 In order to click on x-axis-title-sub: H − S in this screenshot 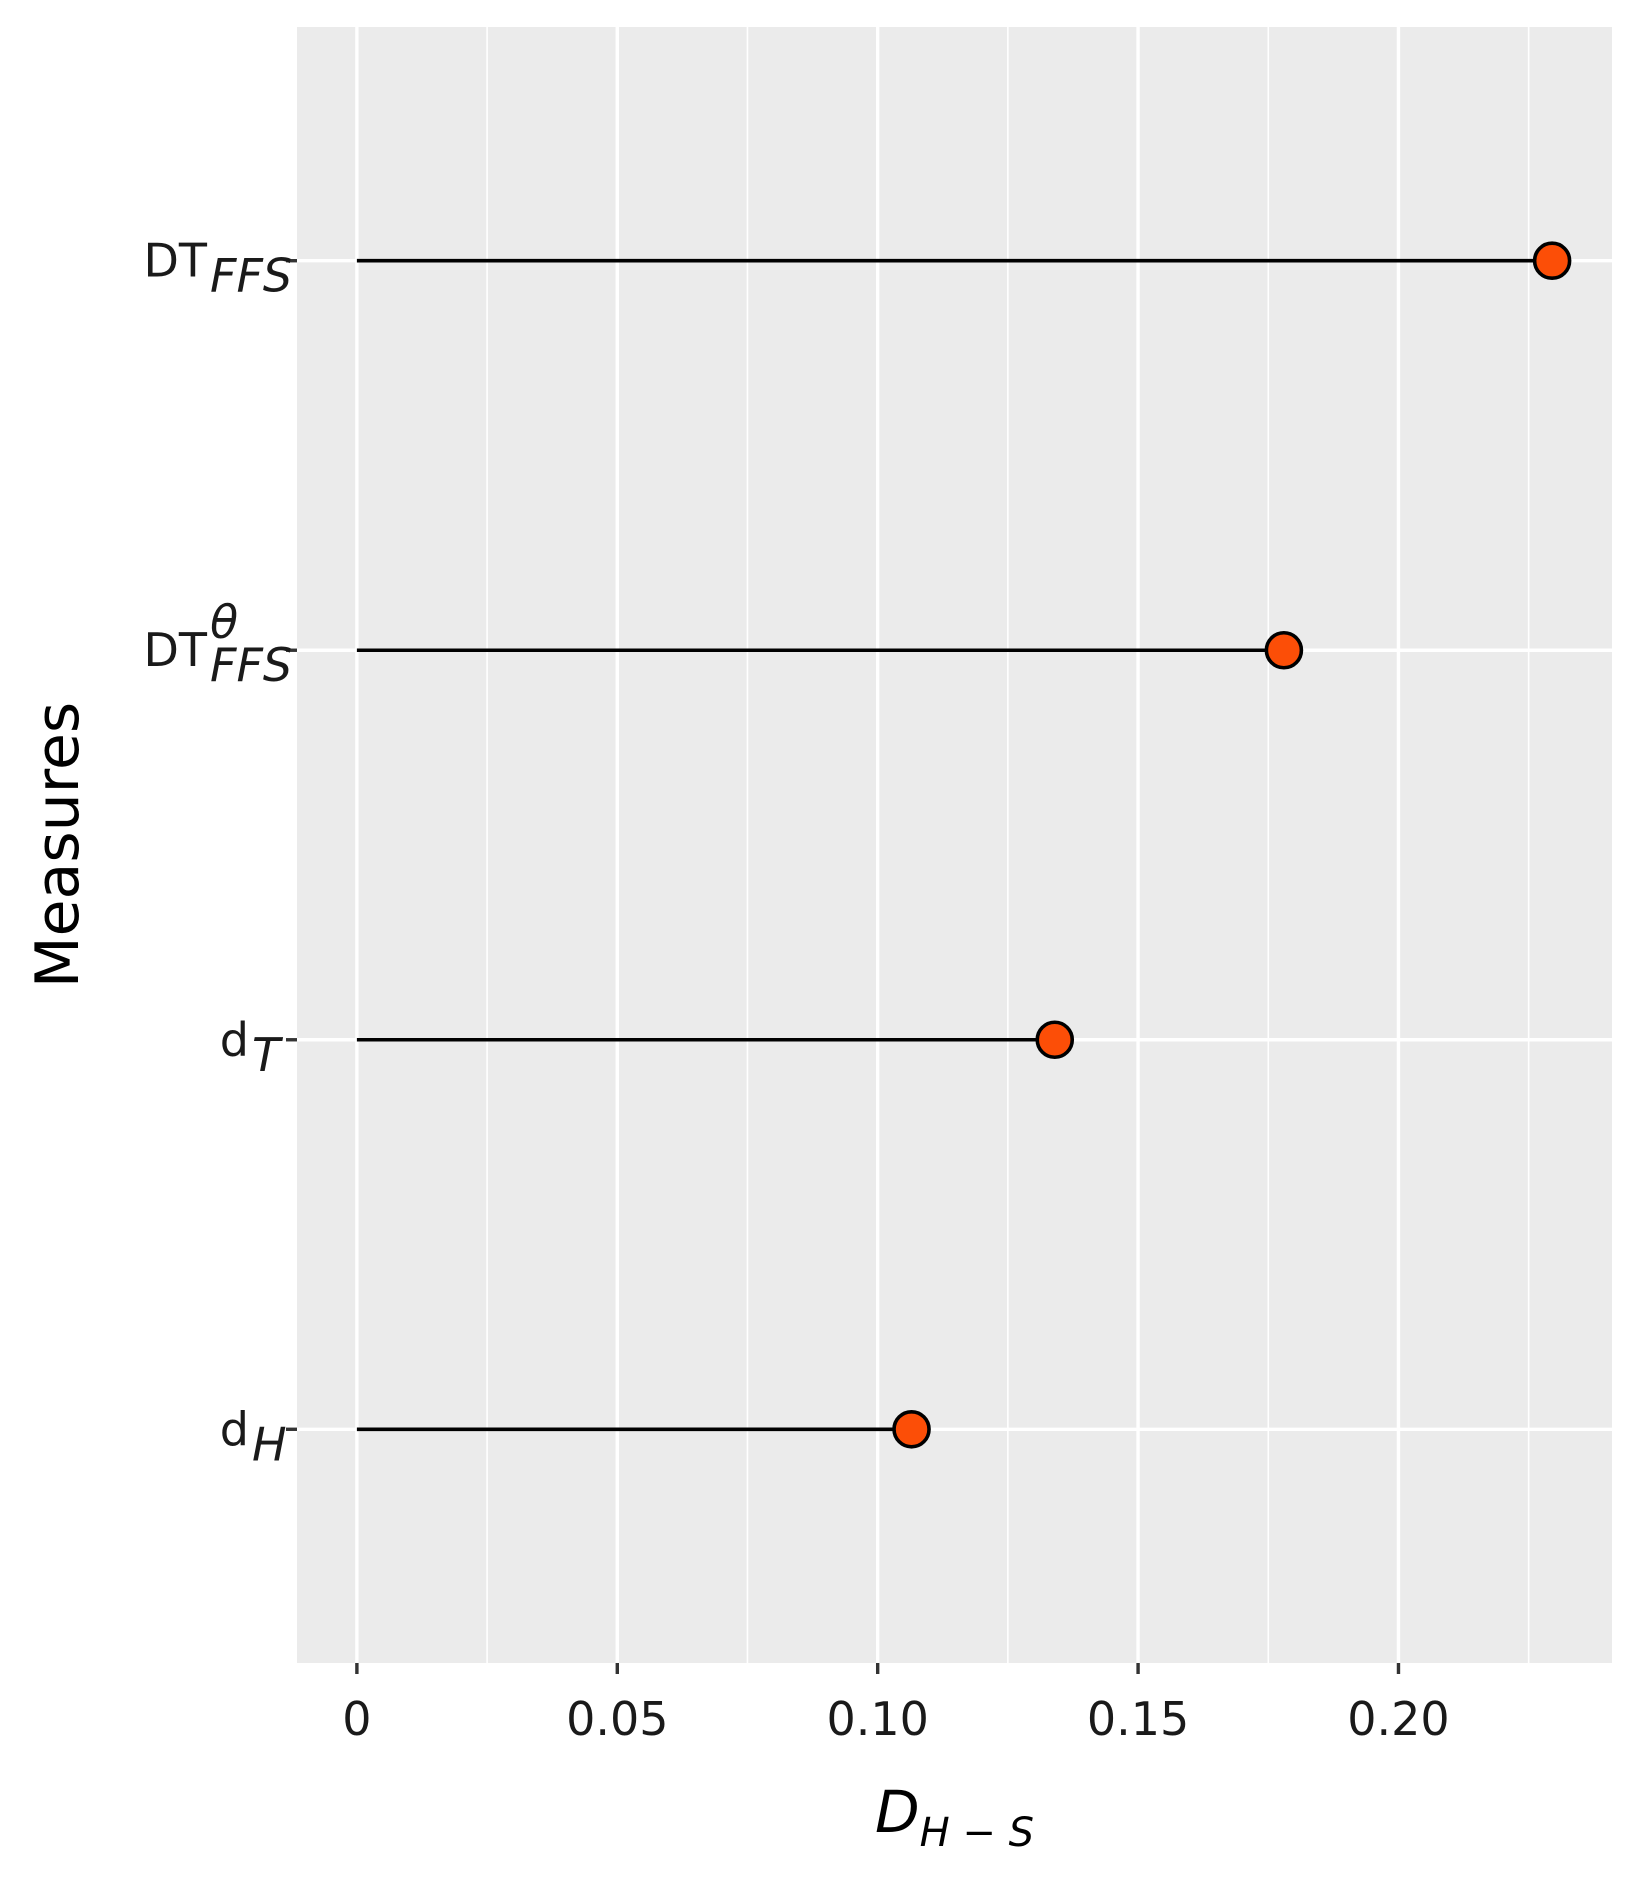, I will do `click(977, 1833)`.